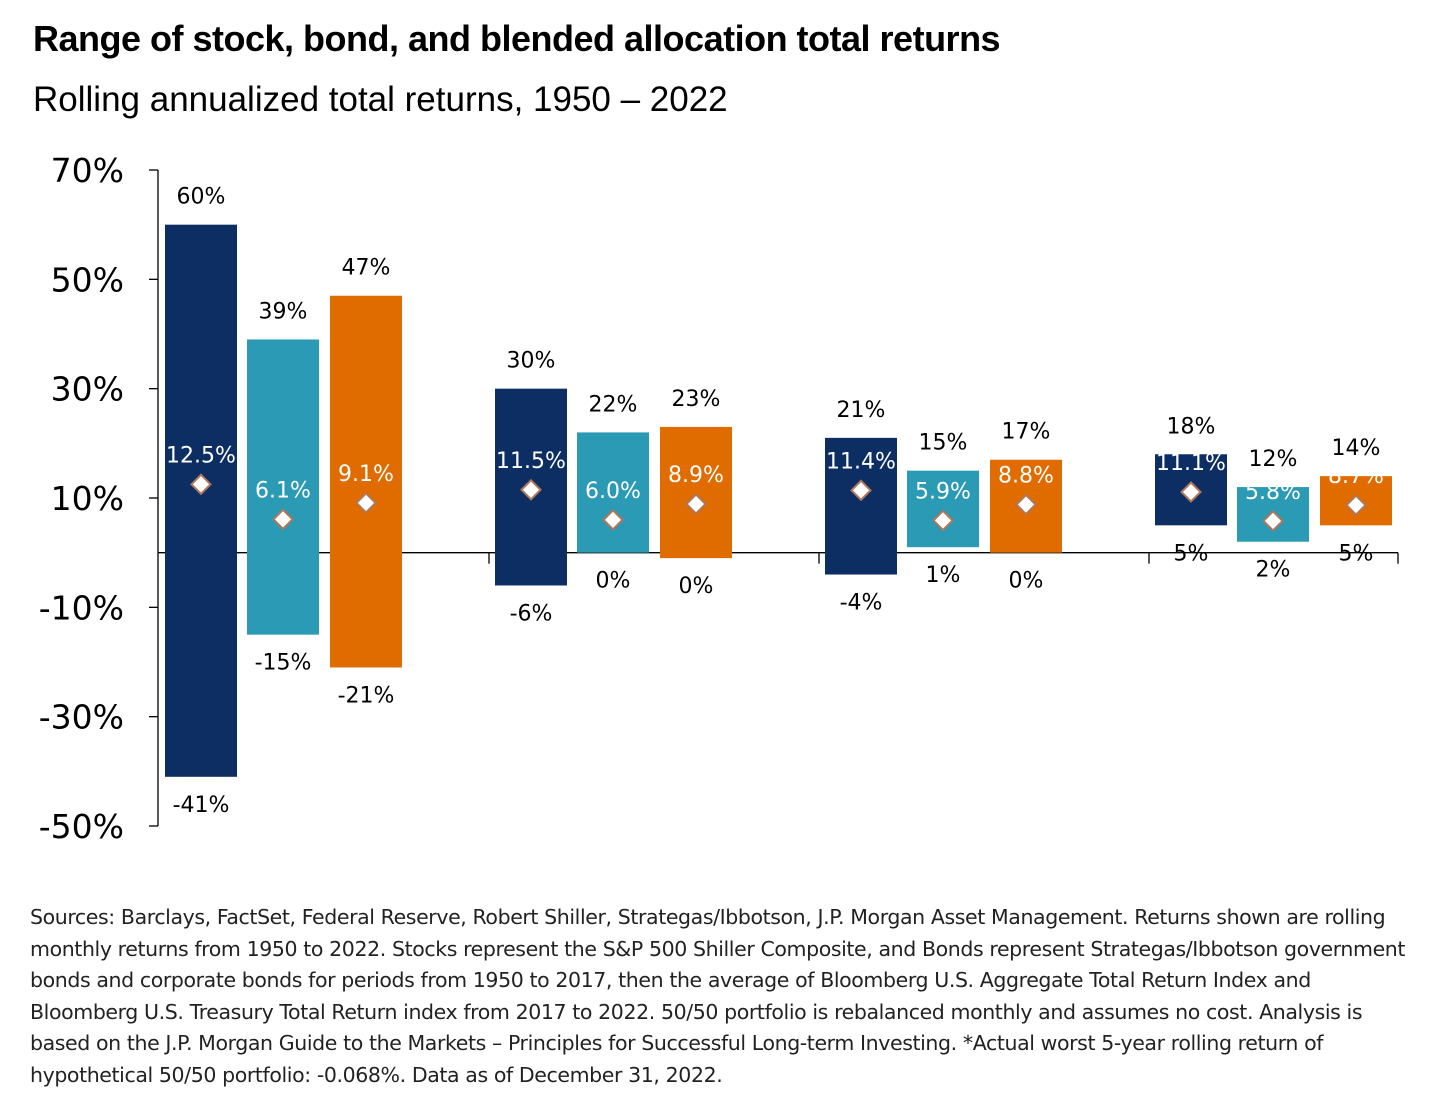 This screenshot has width=1440, height=1105. What do you see at coordinates (366, 474) in the screenshot?
I see `blend-average-label: 9.1%` at bounding box center [366, 474].